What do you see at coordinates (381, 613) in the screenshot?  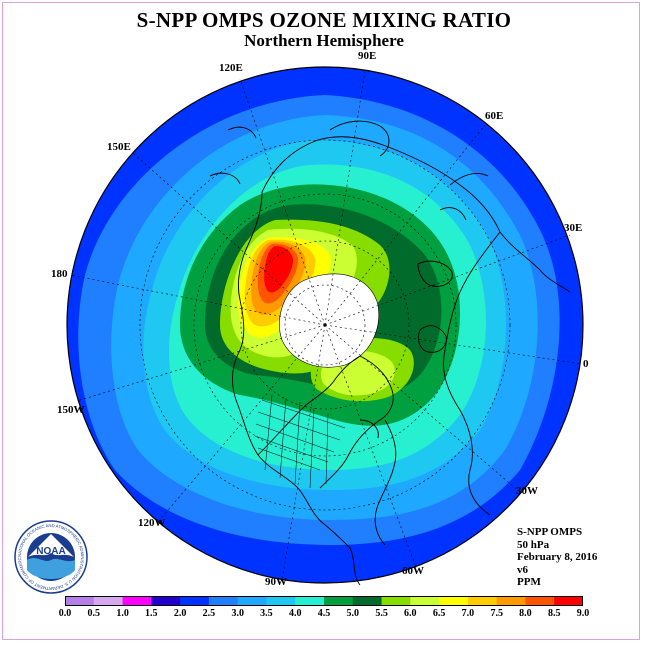 I see `colorbar-tick-label: 5.5` at bounding box center [381, 613].